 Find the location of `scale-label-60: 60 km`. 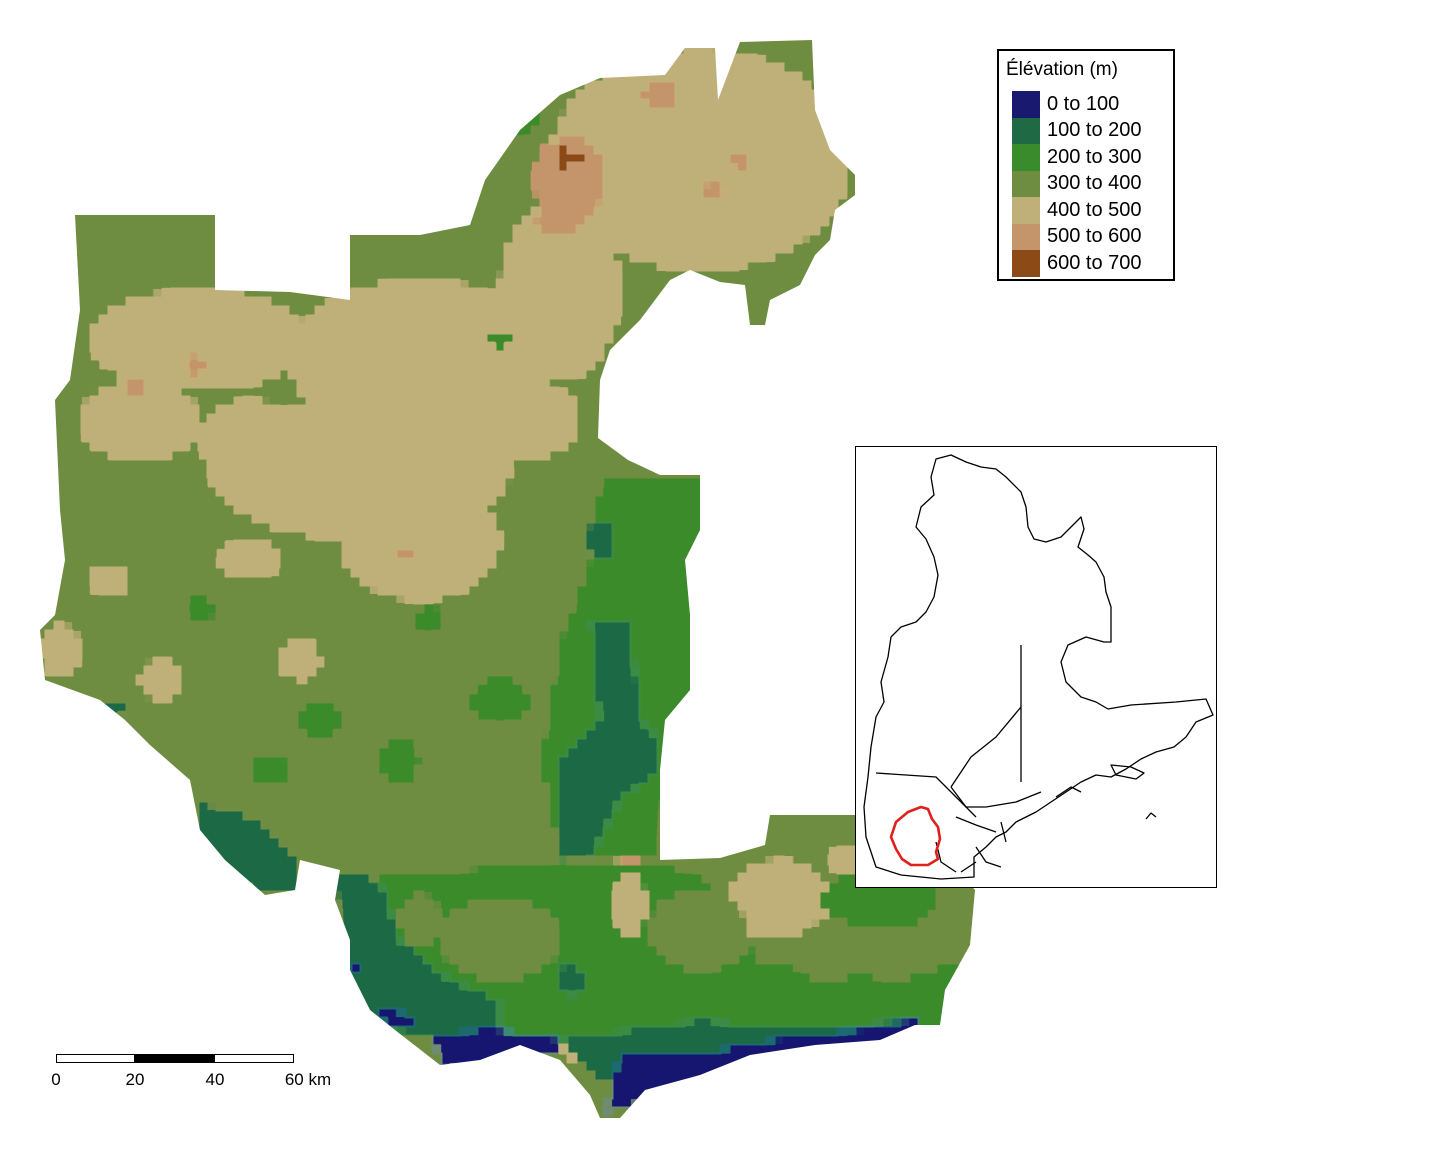

scale-label-60: 60 km is located at coordinates (308, 1079).